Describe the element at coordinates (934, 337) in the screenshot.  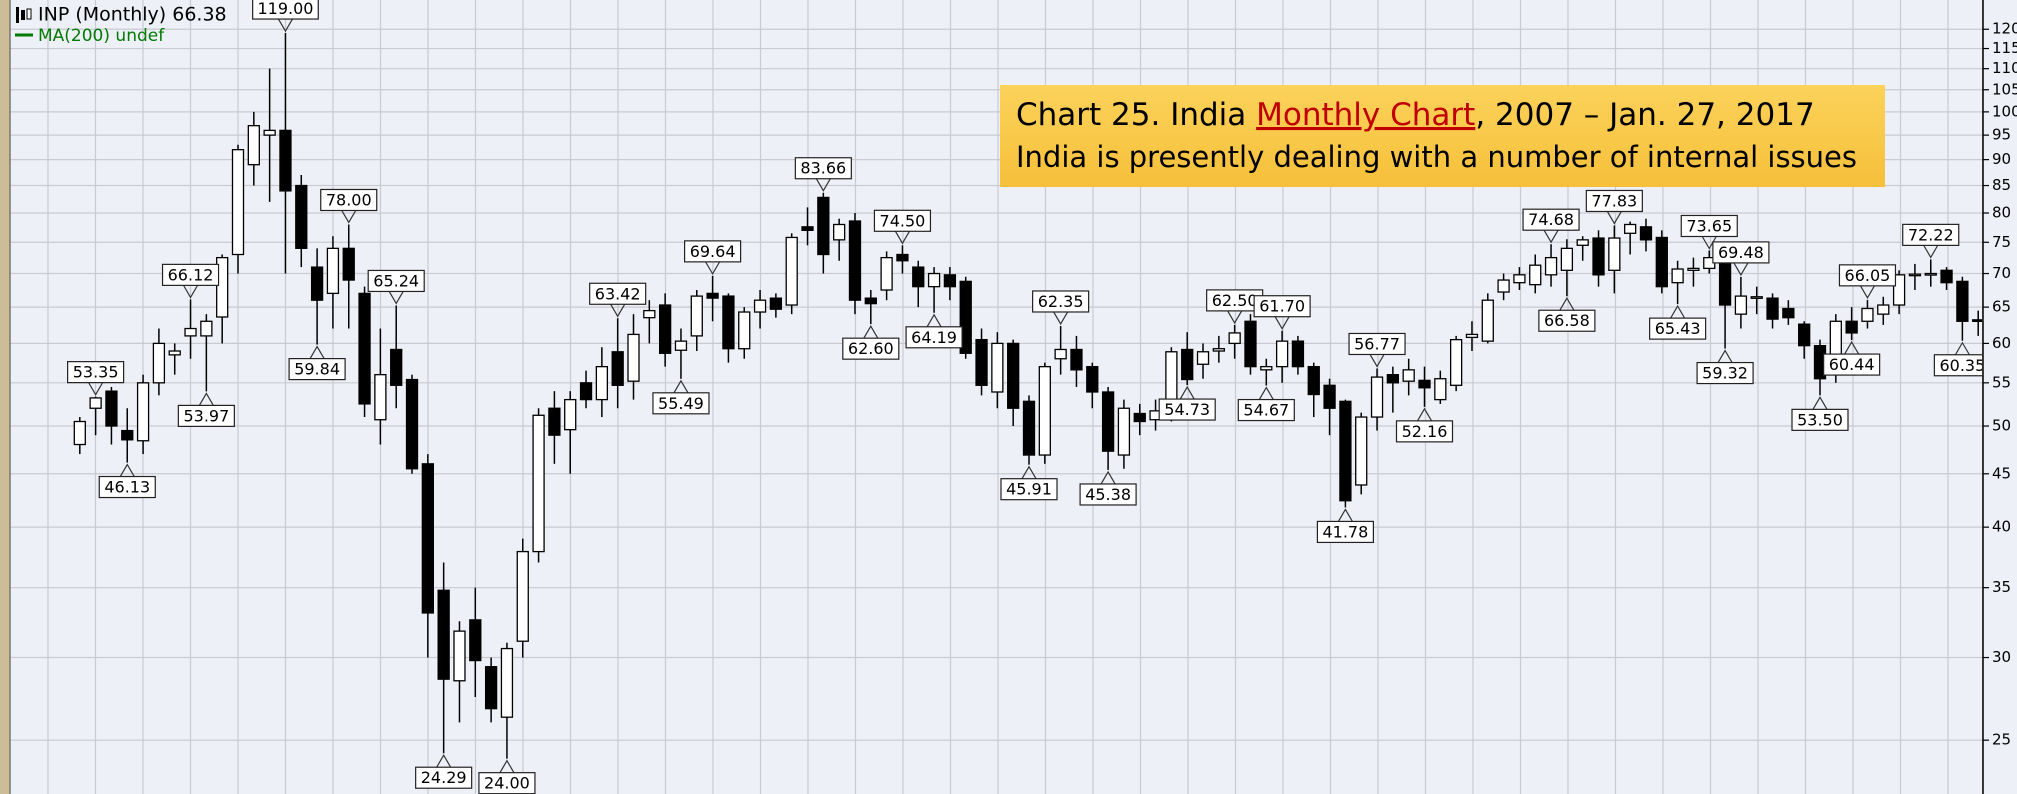
I see `price-label: 64.19` at that location.